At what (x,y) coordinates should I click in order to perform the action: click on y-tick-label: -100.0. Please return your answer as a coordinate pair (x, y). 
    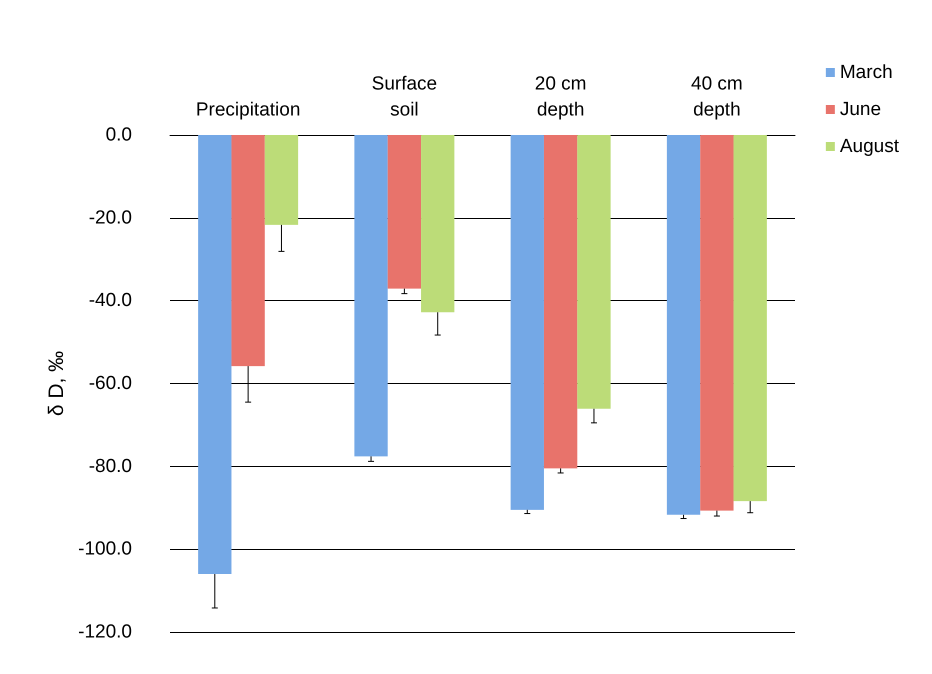
    Looking at the image, I should click on (105, 549).